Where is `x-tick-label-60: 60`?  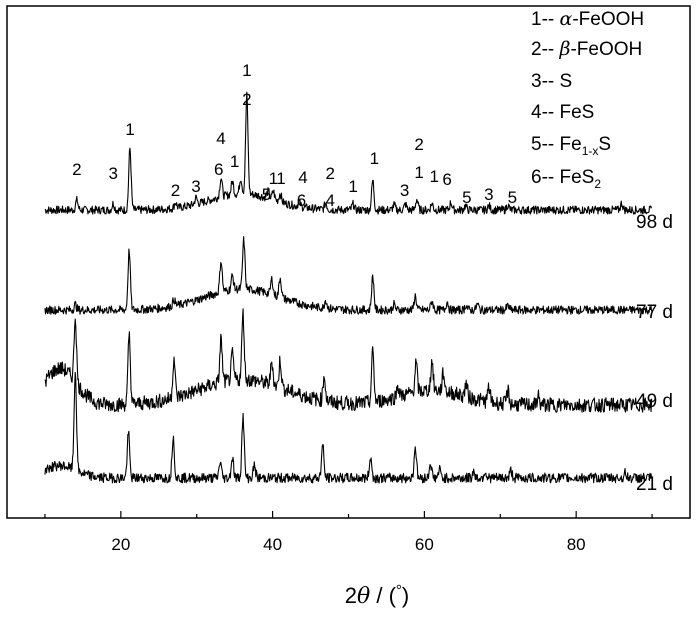
x-tick-label-60: 60 is located at coordinates (424, 544).